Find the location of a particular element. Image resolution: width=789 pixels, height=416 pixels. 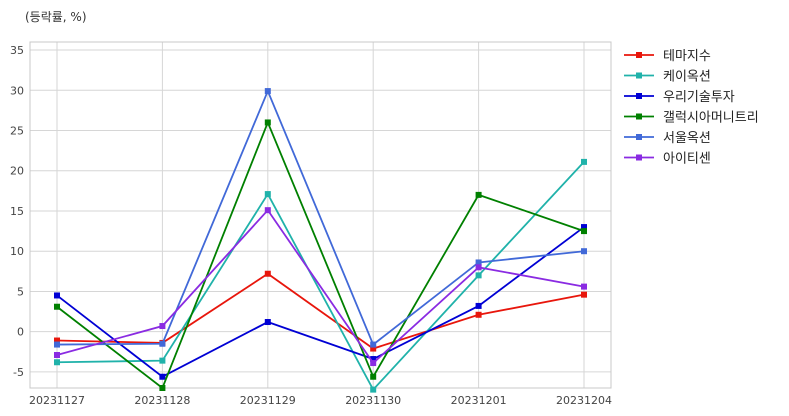

x-tick-label: 20231201 is located at coordinates (479, 400).